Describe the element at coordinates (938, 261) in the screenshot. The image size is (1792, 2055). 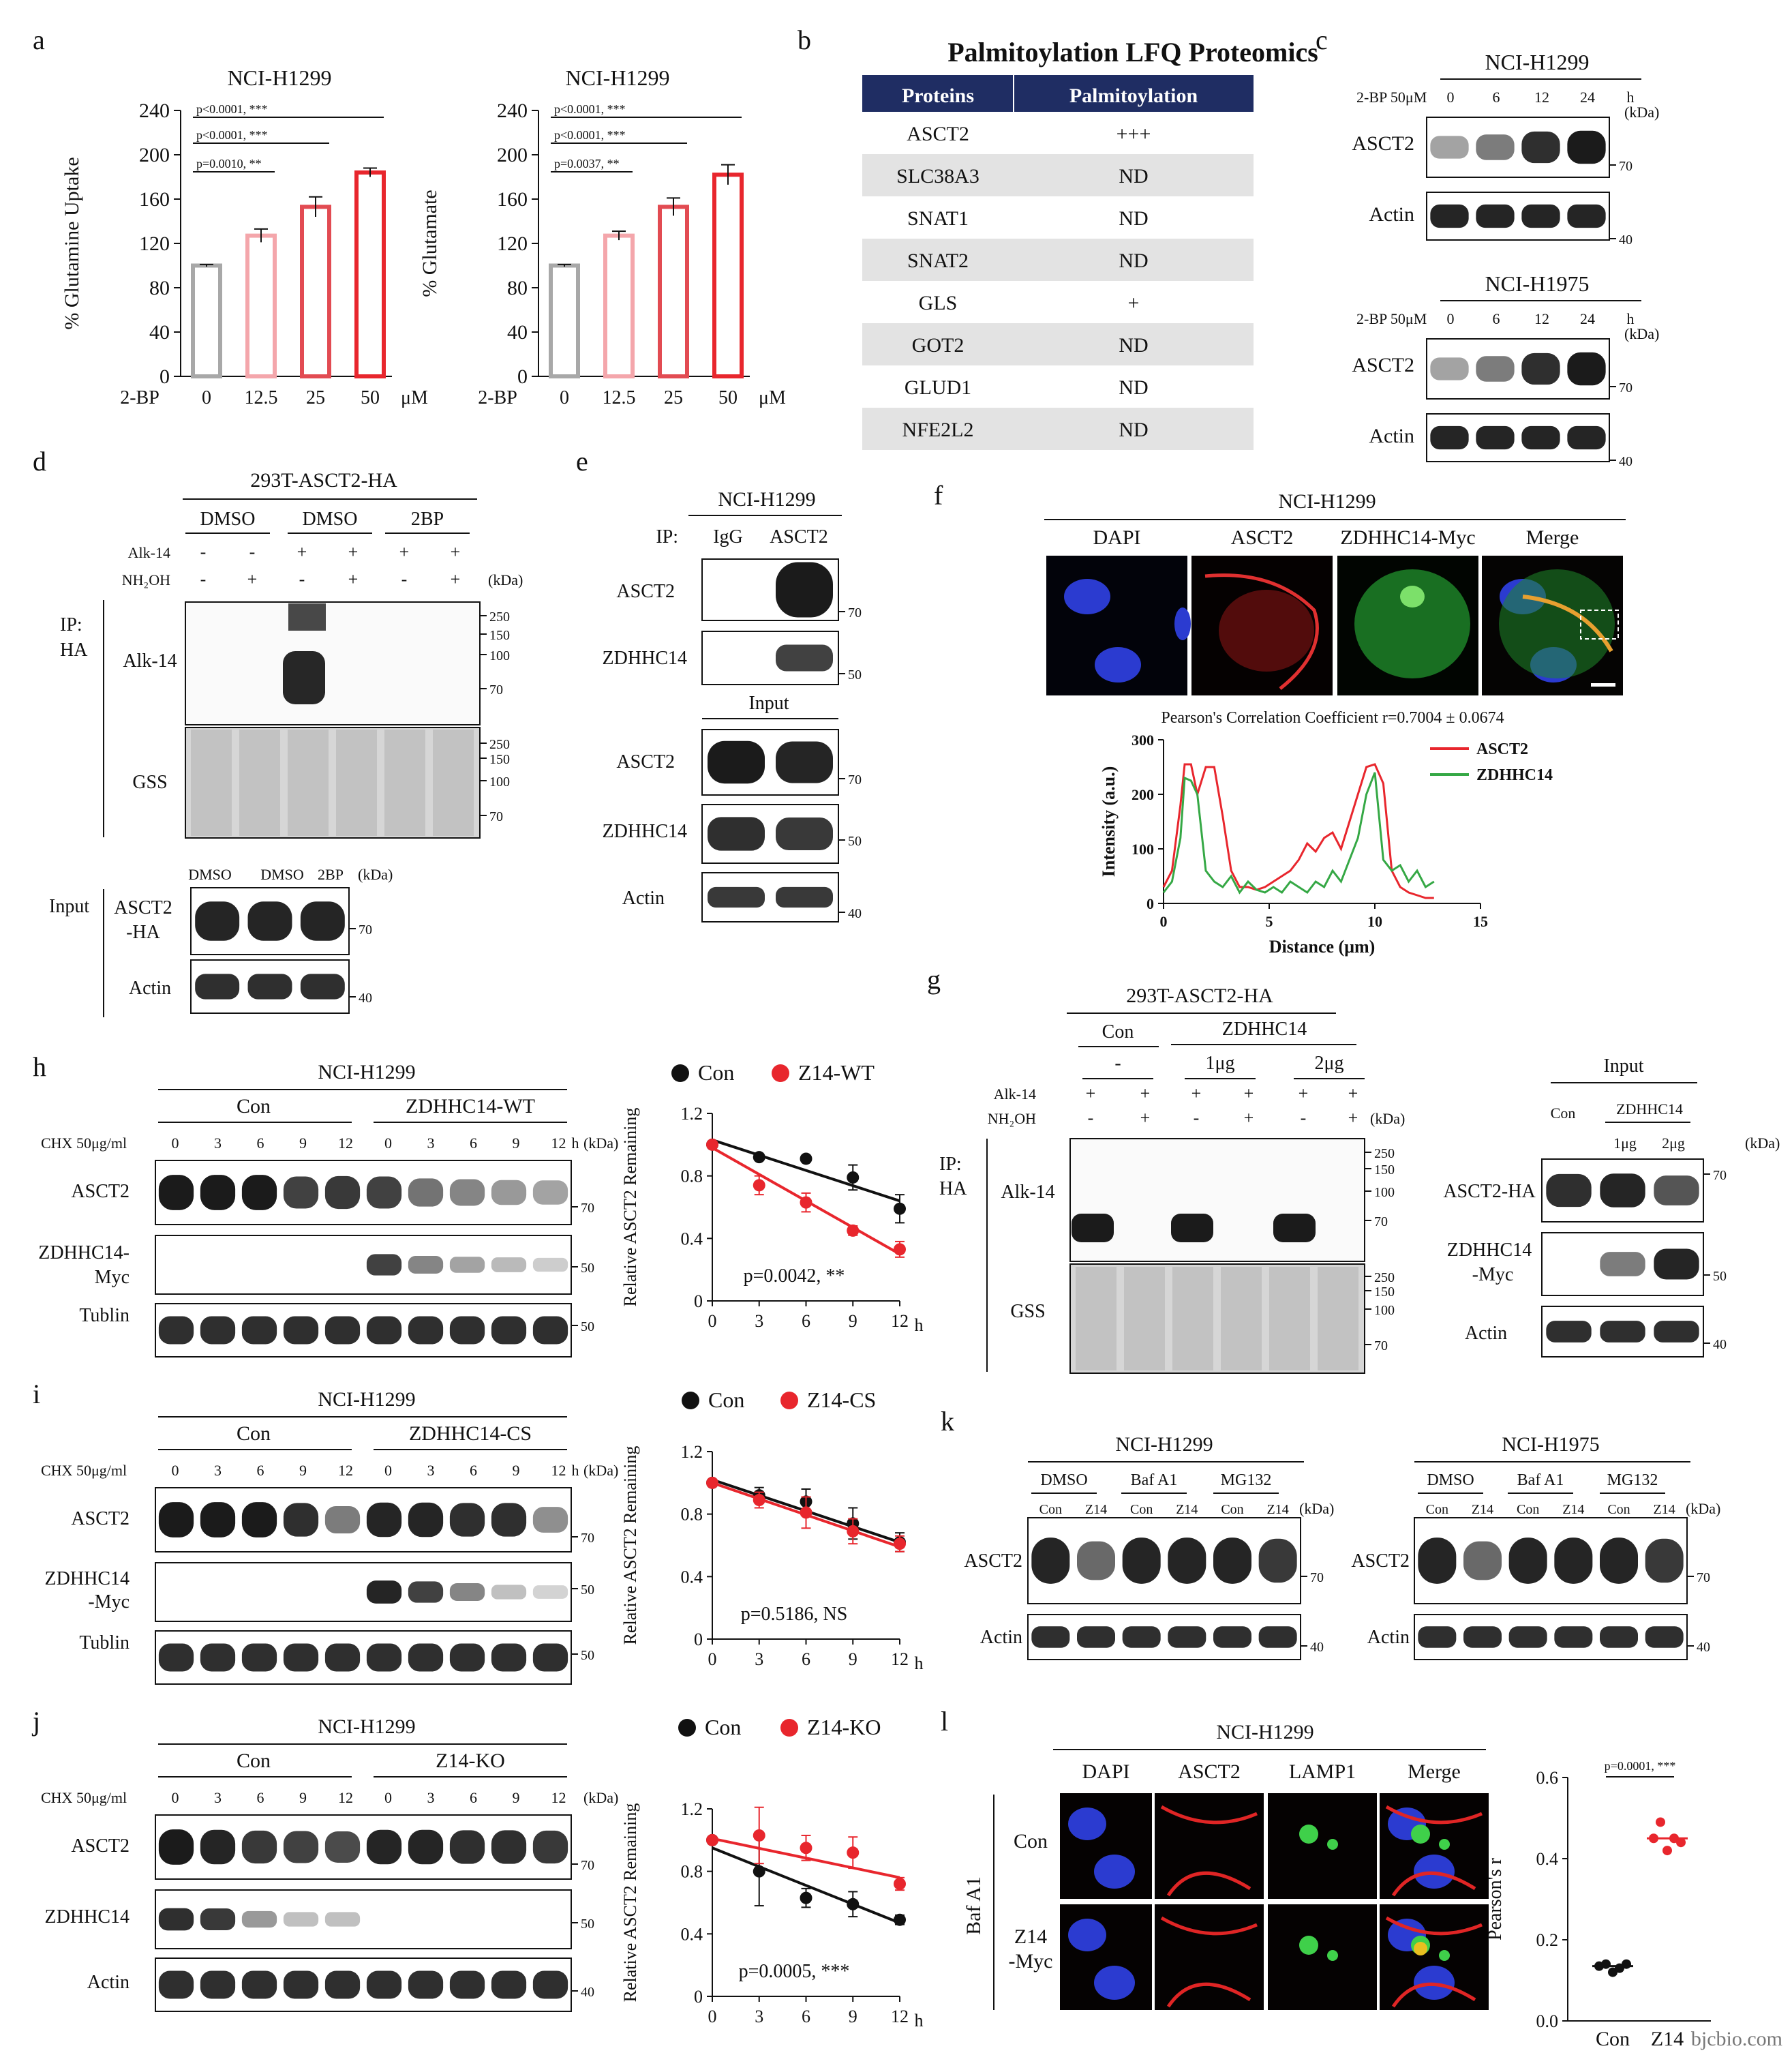
I see `protein-name: SNAT2` at that location.